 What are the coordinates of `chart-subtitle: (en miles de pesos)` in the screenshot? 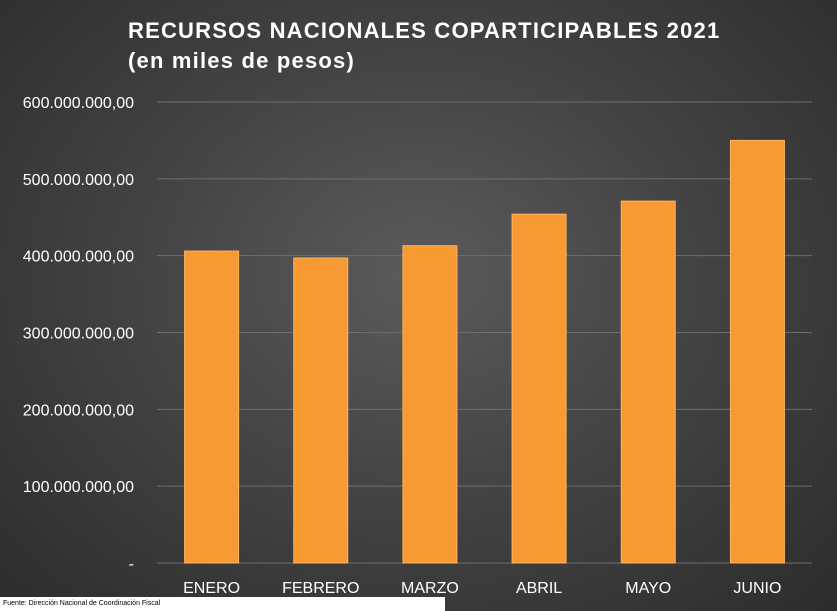 It's located at (241, 60).